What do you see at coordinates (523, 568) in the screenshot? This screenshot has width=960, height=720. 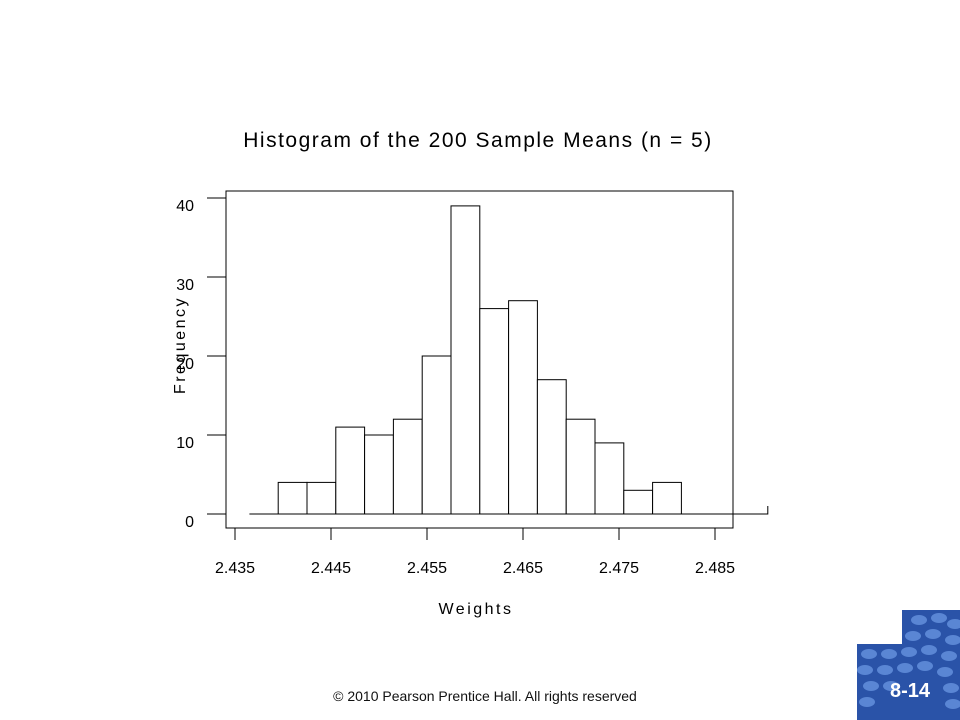 I see `x-tick-label: 2.465` at bounding box center [523, 568].